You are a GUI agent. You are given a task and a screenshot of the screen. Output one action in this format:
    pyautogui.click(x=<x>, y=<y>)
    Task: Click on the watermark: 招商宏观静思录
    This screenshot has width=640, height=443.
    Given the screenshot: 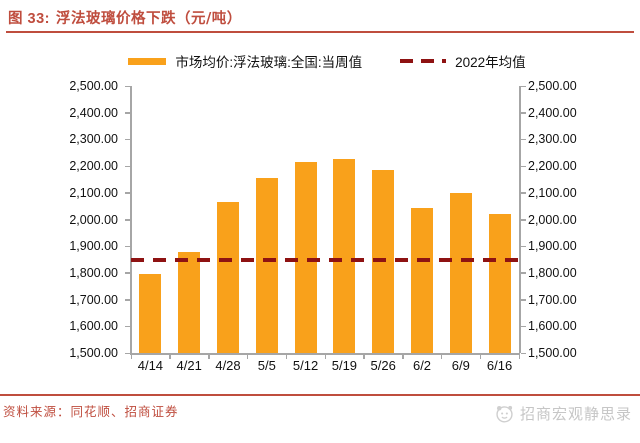 What is the action you would take?
    pyautogui.click(x=563, y=413)
    